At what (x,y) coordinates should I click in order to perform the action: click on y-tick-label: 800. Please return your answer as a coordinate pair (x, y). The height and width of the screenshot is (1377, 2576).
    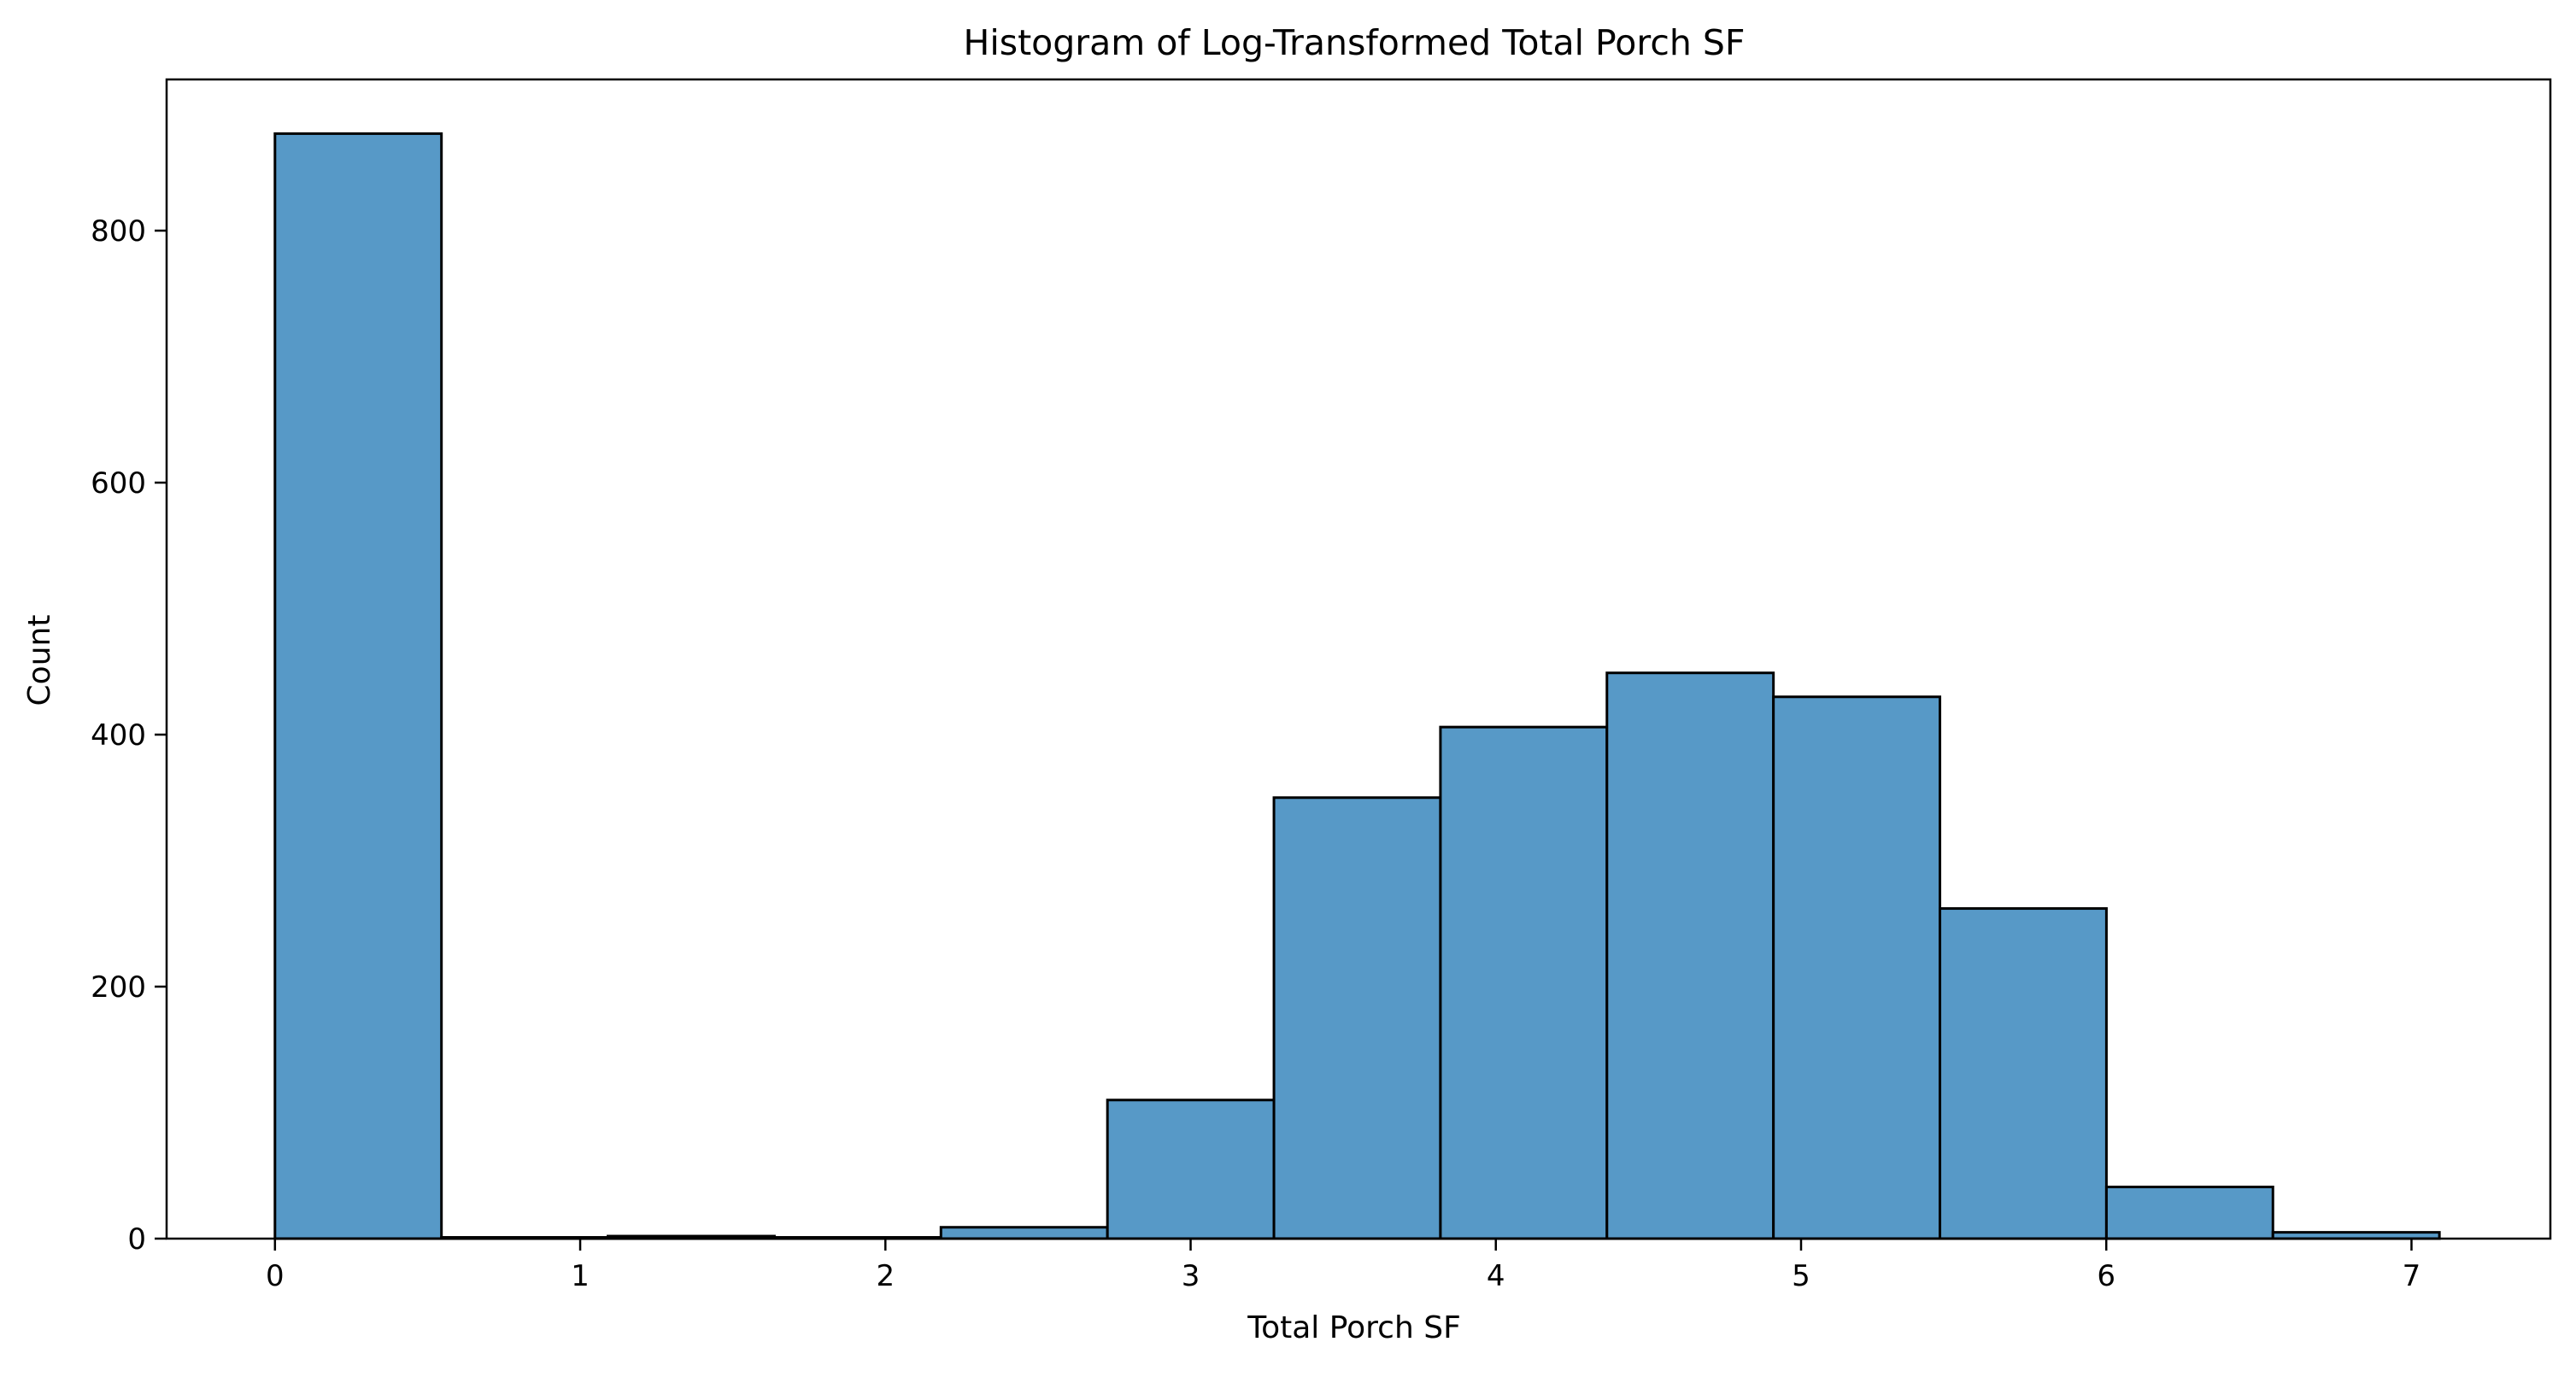
    Looking at the image, I should click on (119, 231).